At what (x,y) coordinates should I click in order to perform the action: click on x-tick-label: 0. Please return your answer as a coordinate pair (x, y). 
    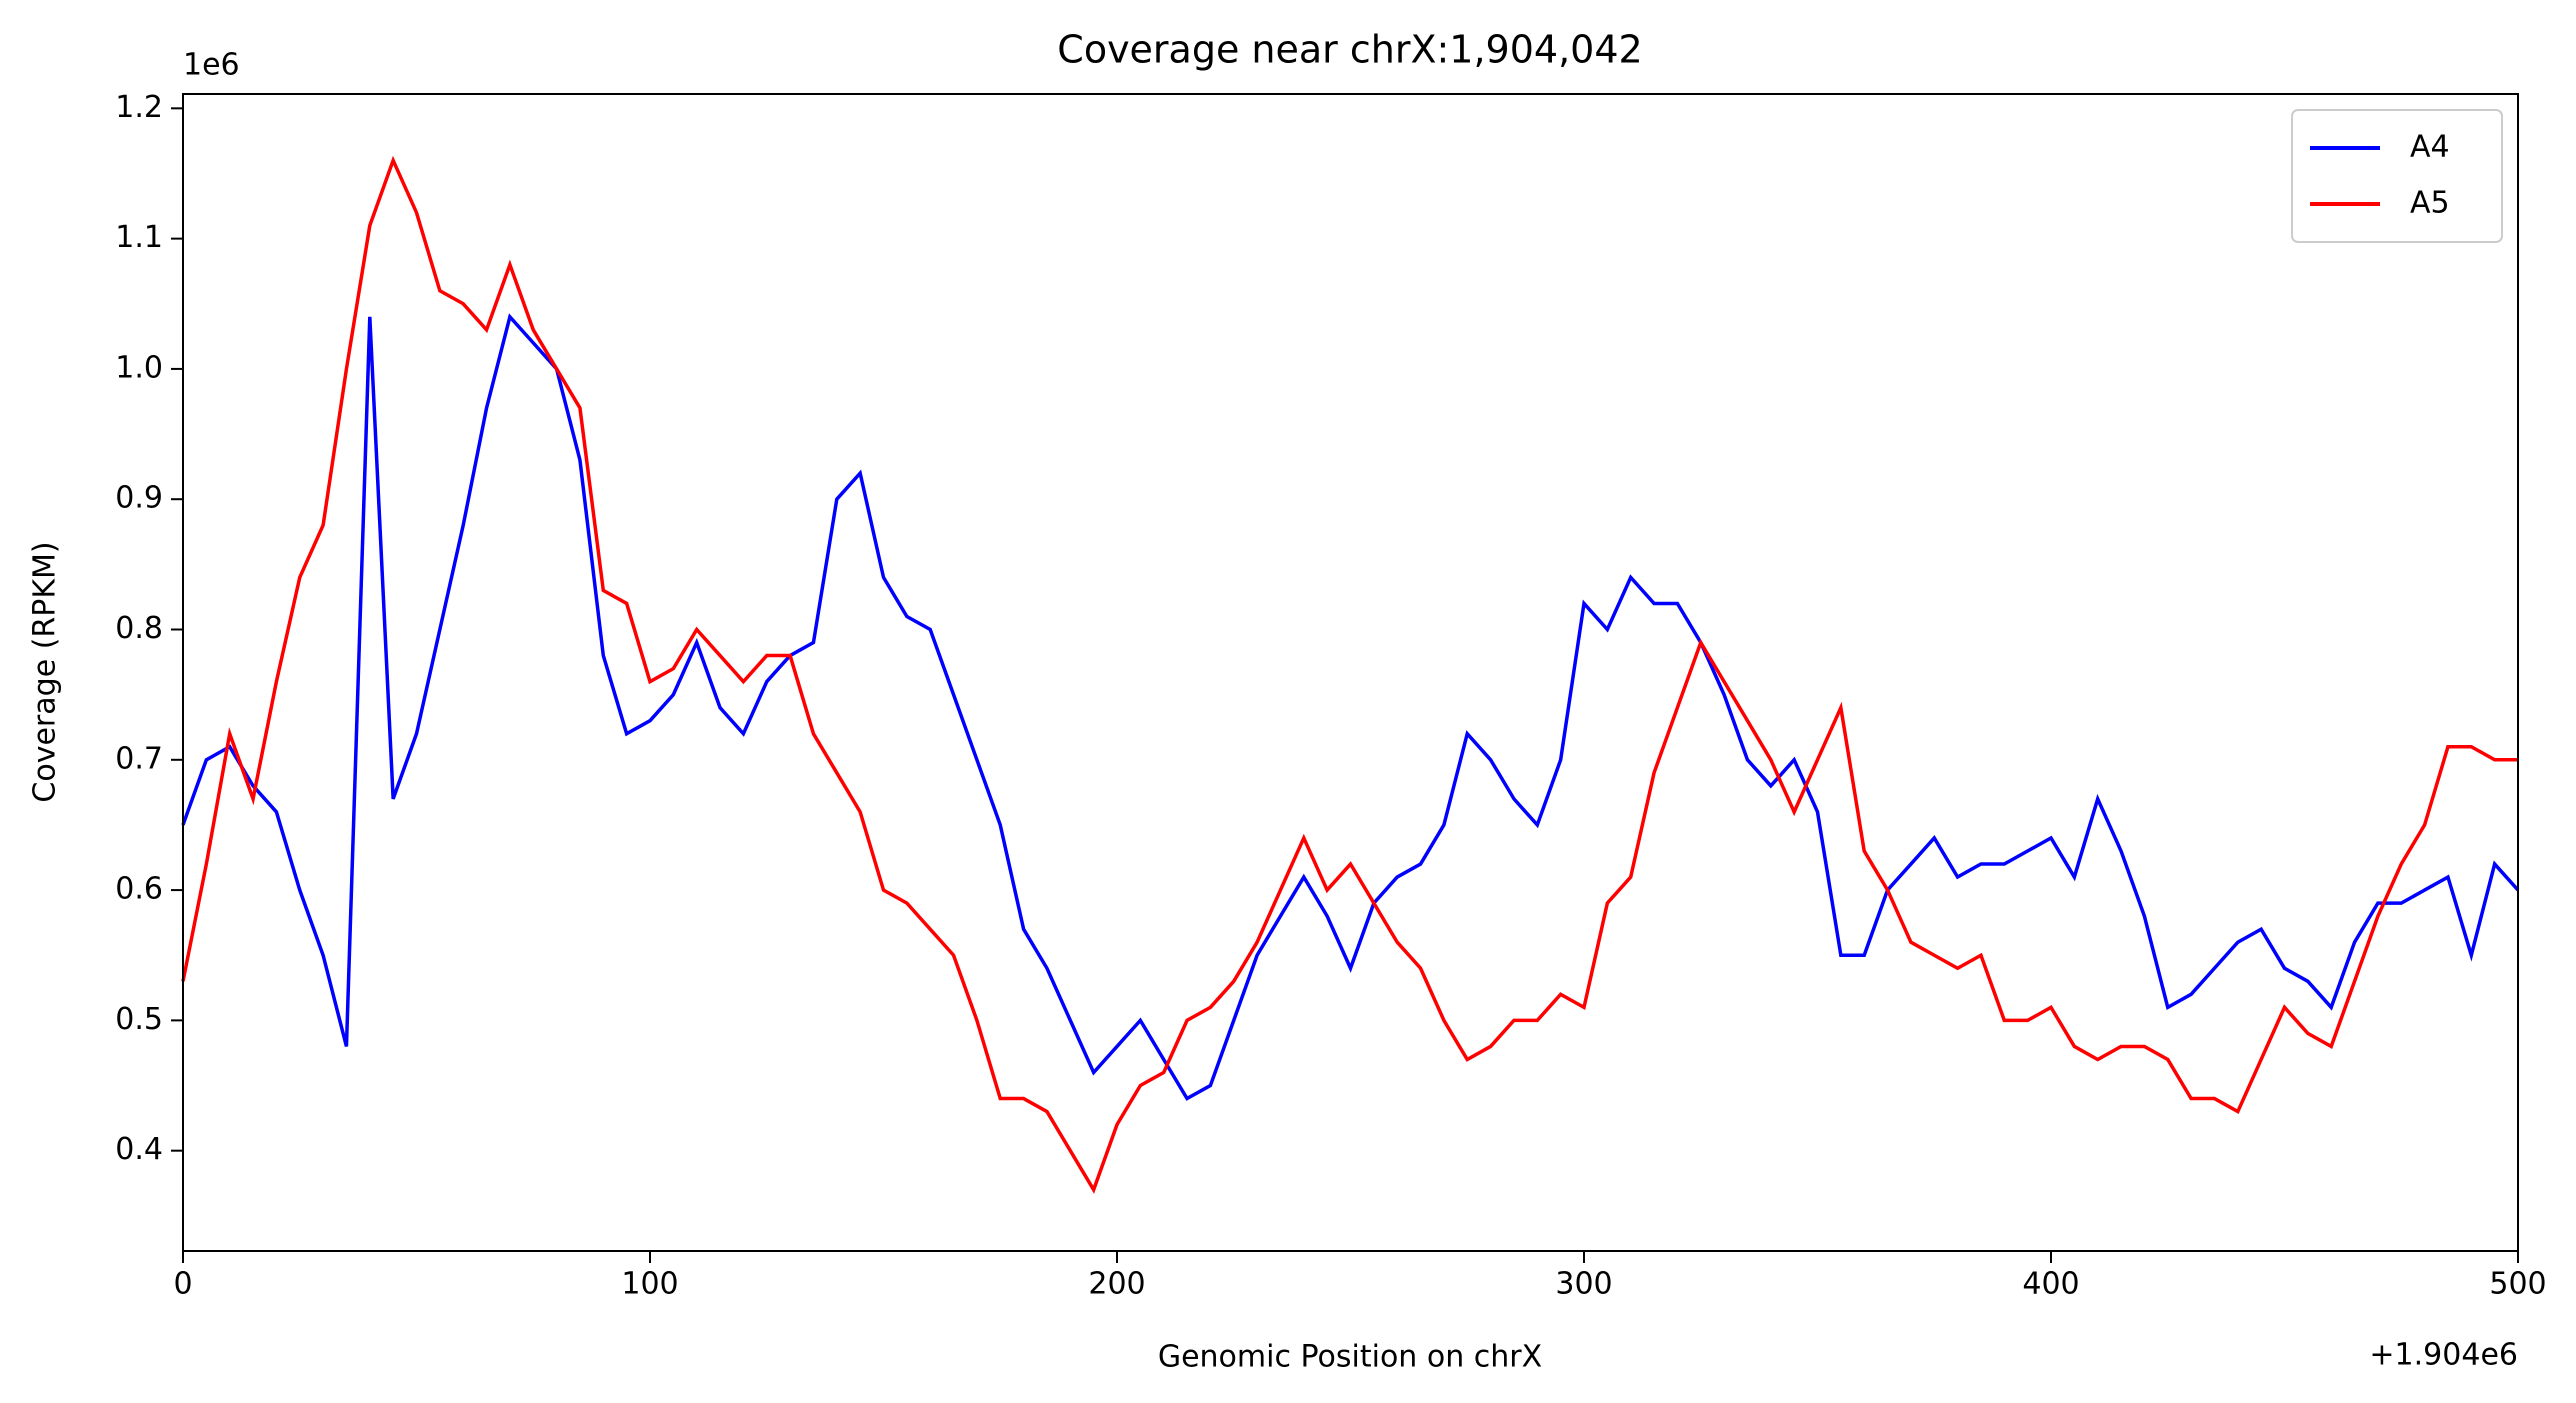
    Looking at the image, I should click on (182, 1284).